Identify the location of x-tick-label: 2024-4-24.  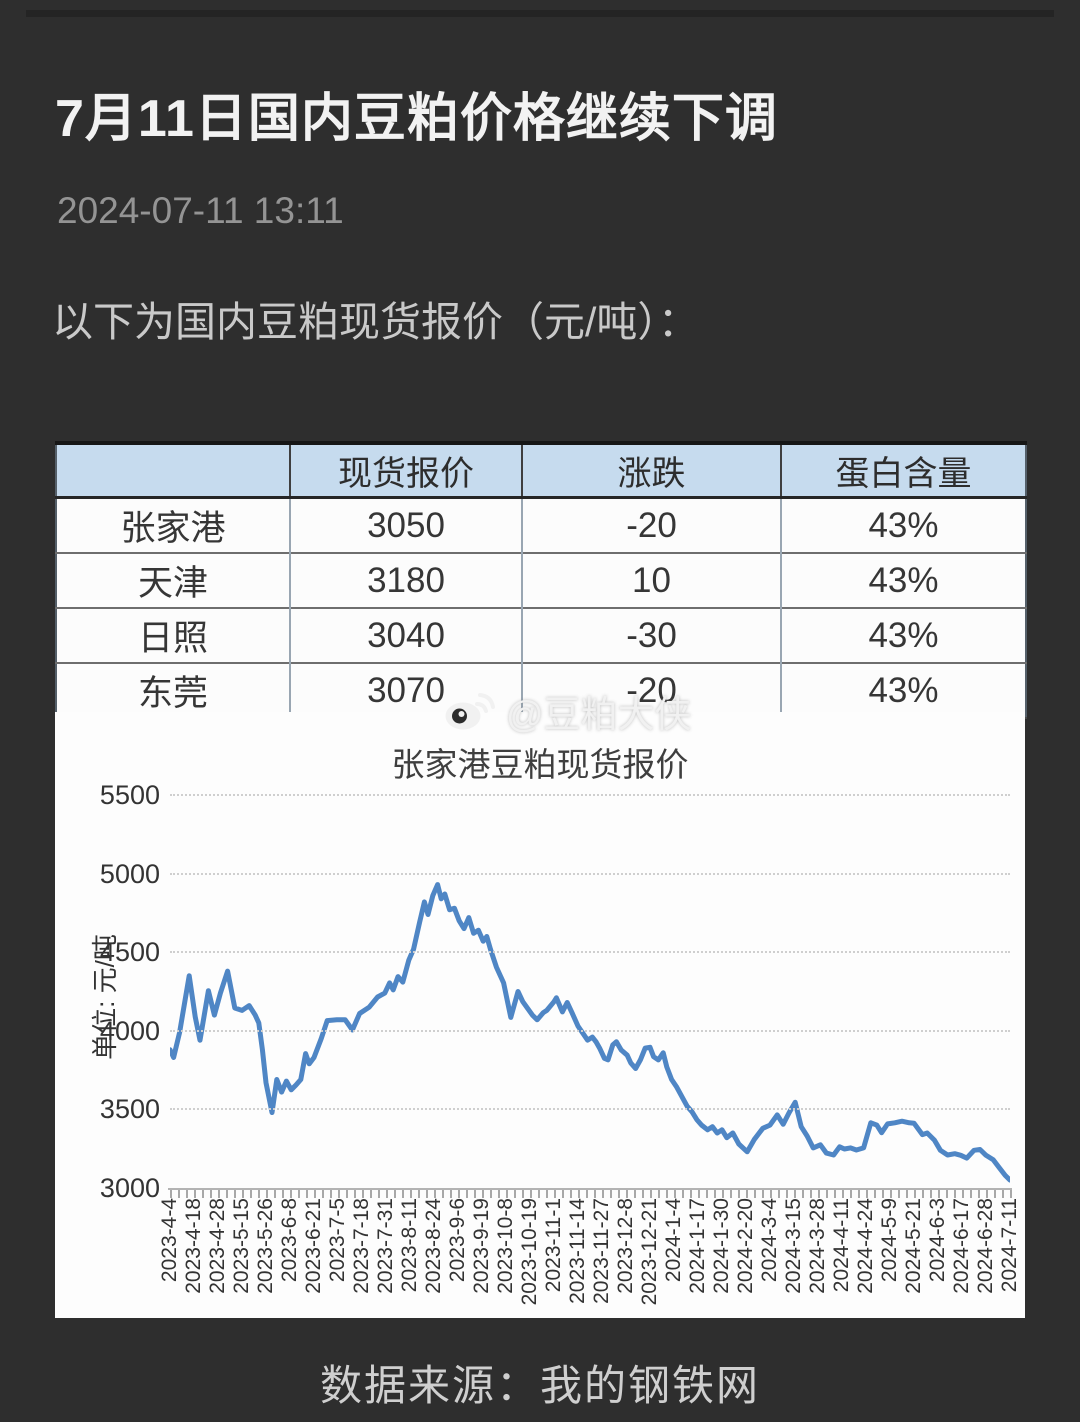
(865, 1246).